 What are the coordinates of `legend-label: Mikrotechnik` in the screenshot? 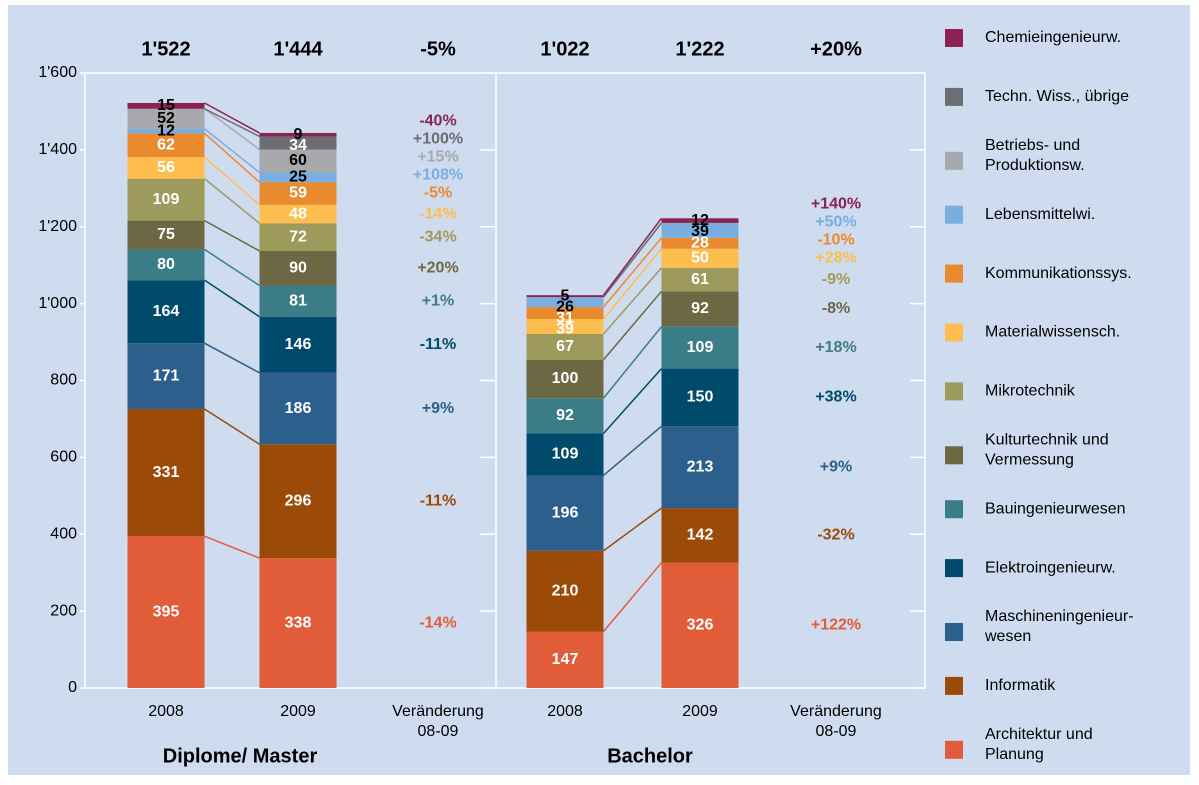 It's located at (1030, 391).